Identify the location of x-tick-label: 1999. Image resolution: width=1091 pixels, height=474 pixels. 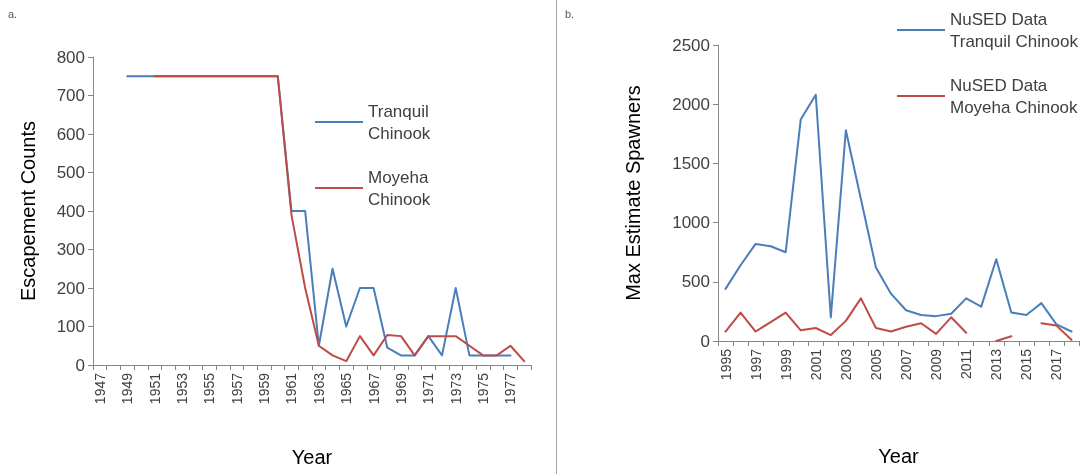
(785, 364).